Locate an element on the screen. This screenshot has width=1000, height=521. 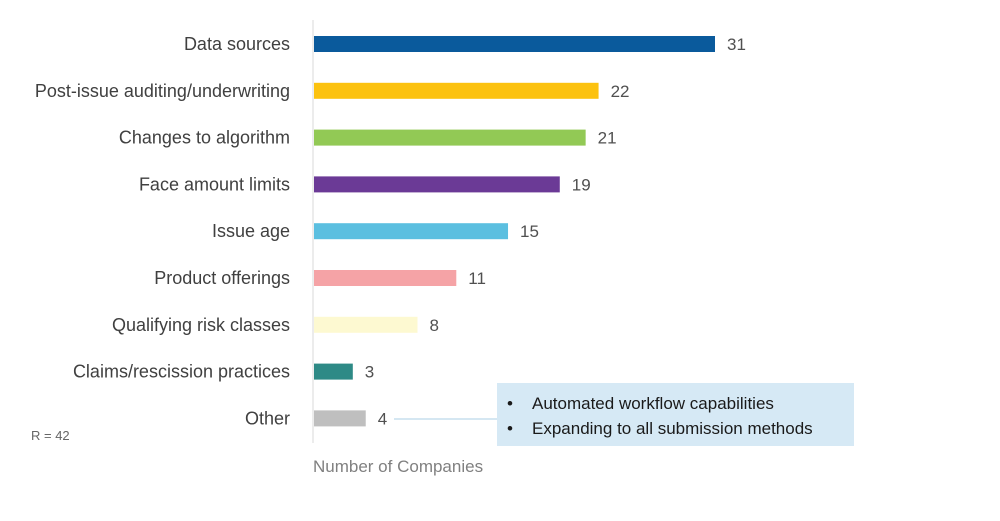
value-label: 31 is located at coordinates (736, 44).